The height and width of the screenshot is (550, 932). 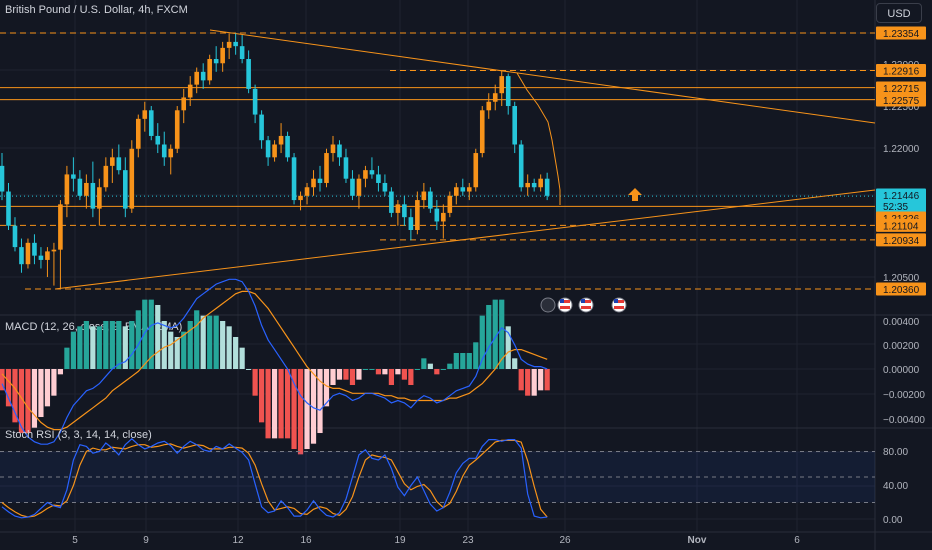 I want to click on stoch-tick-label: 40.00, so click(x=895, y=486).